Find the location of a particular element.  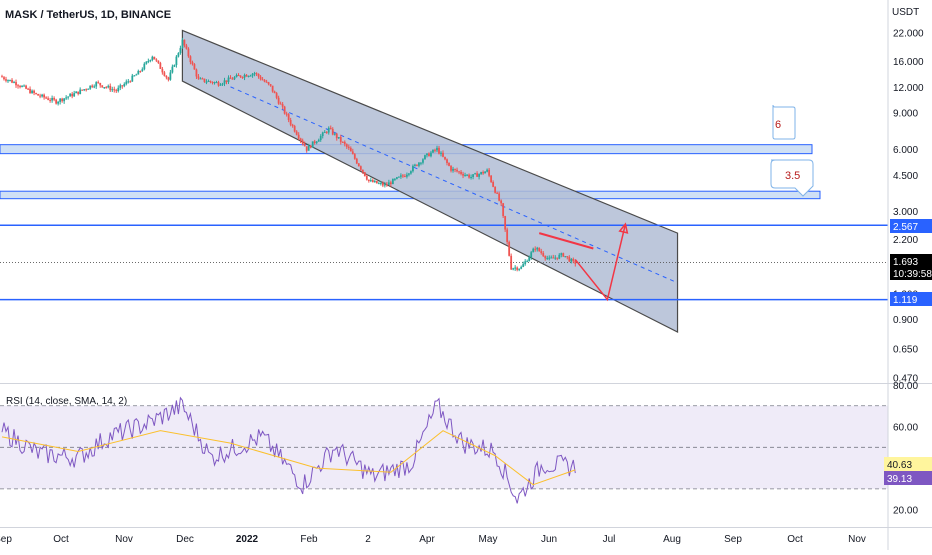

price-tick-label: 22.000 is located at coordinates (908, 34).